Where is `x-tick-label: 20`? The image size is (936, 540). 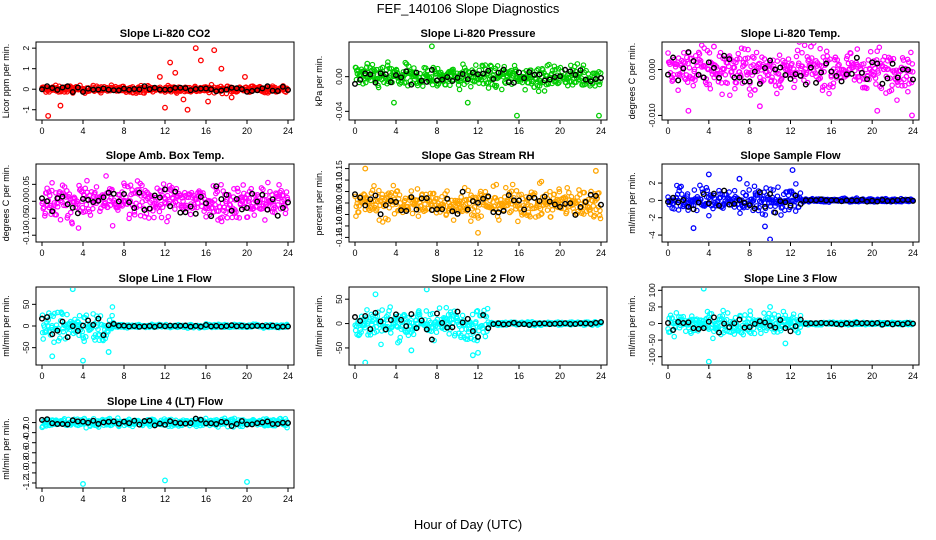
x-tick-label: 20 is located at coordinates (872, 376).